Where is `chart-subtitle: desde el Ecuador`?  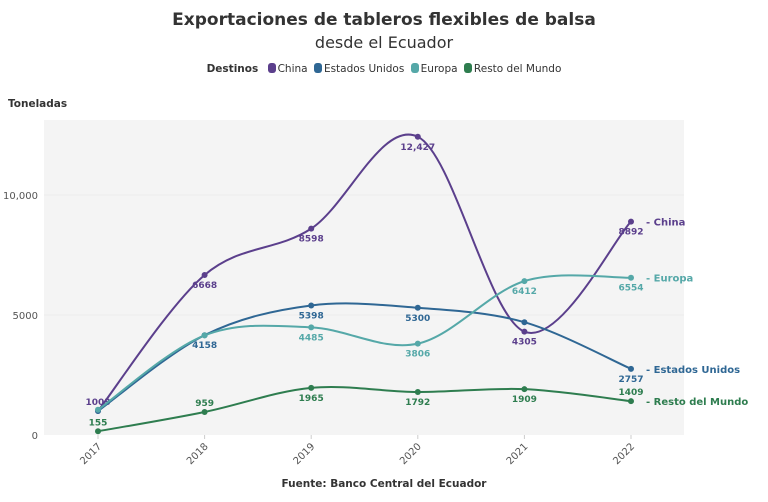 chart-subtitle: desde el Ecuador is located at coordinates (384, 42).